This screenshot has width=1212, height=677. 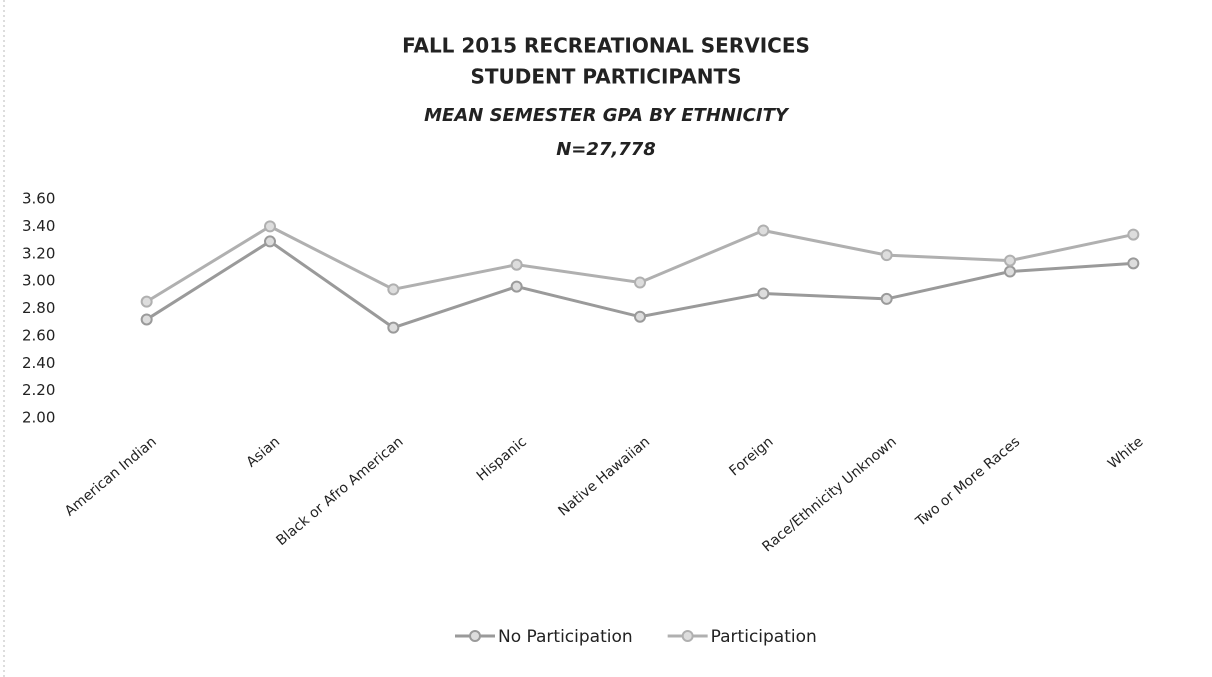 What do you see at coordinates (604, 477) in the screenshot?
I see `x-tick-label: Native Hawaiian` at bounding box center [604, 477].